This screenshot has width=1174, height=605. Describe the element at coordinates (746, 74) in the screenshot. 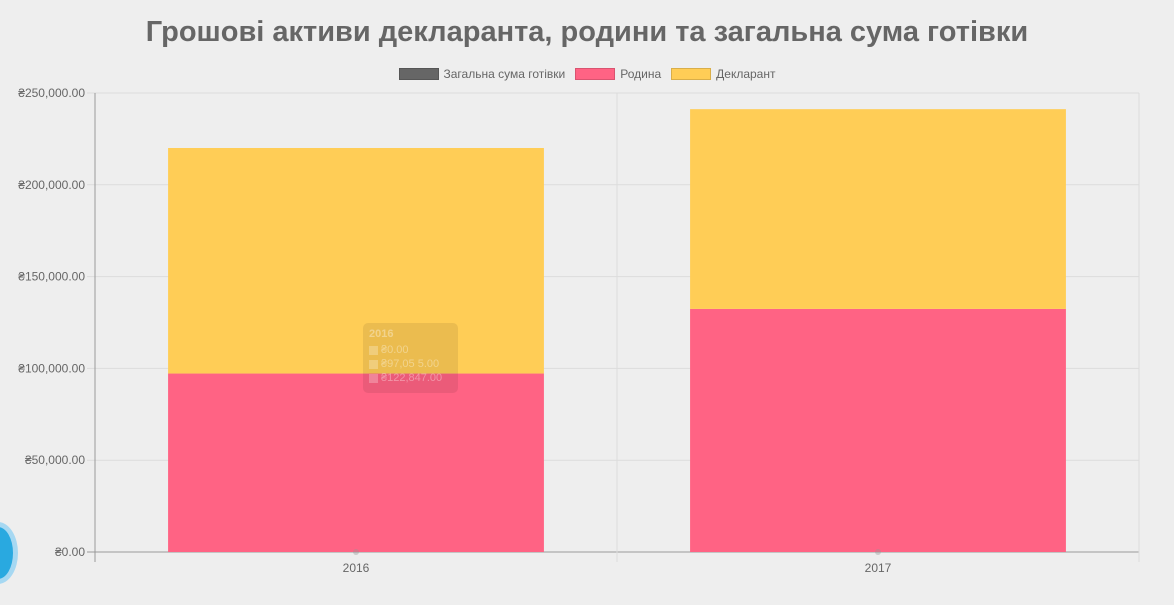

I see `legend-label: Декларант` at that location.